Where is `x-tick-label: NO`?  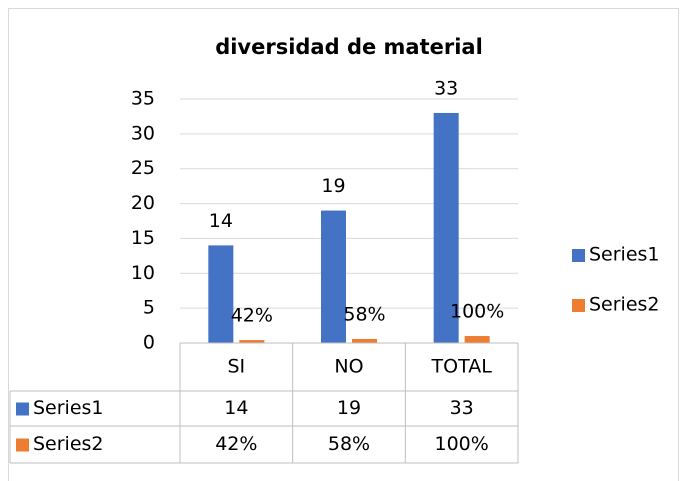 x-tick-label: NO is located at coordinates (348, 367).